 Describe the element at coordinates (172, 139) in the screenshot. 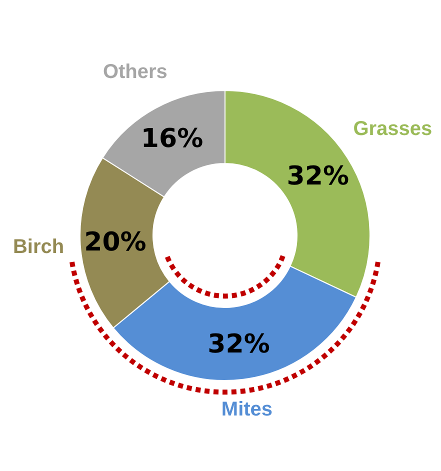

I see `data-label: 16%` at that location.